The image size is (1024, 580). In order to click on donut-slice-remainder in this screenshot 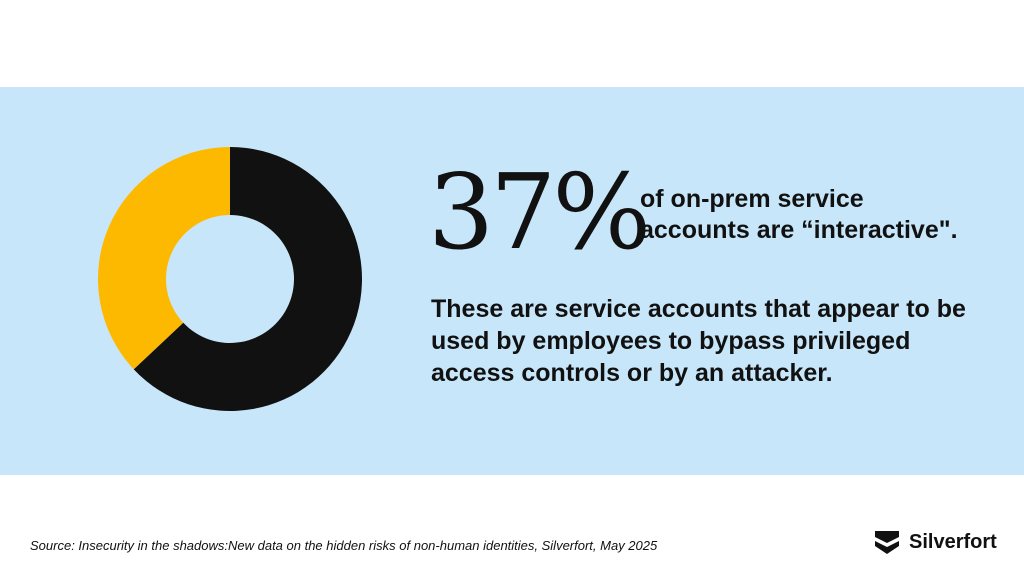, I will do `click(247, 279)`.